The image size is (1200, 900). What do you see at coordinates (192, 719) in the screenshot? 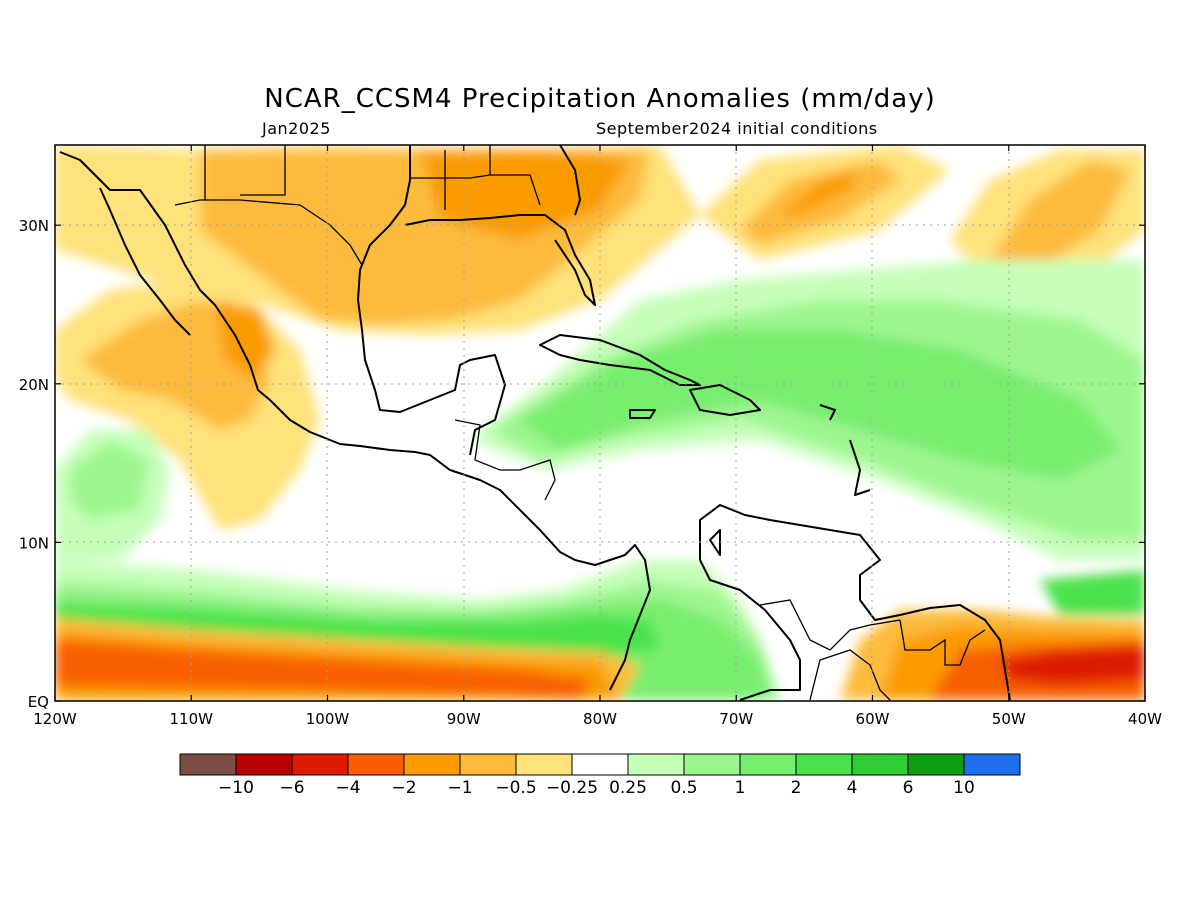
I see `lon-tick-label: 110W` at bounding box center [192, 719].